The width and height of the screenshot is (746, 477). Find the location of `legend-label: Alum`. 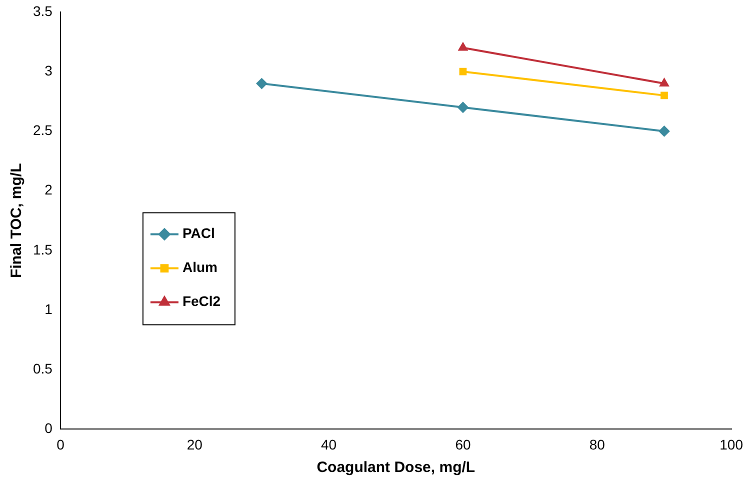

legend-label: Alum is located at coordinates (200, 267).